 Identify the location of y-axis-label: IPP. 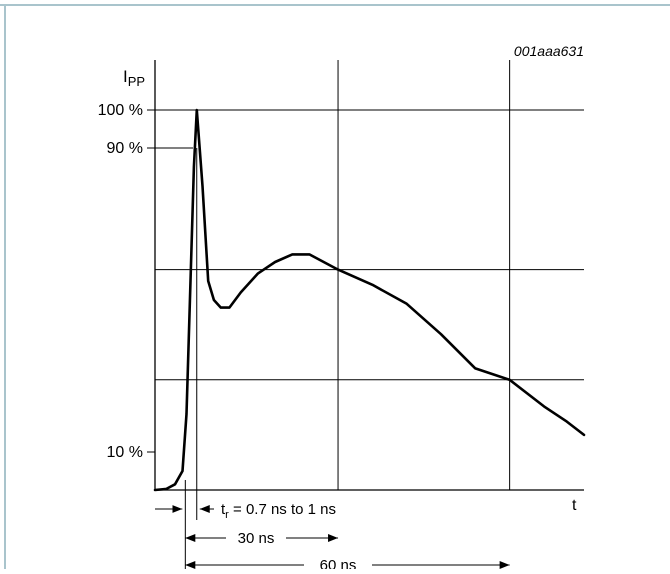
(134, 78).